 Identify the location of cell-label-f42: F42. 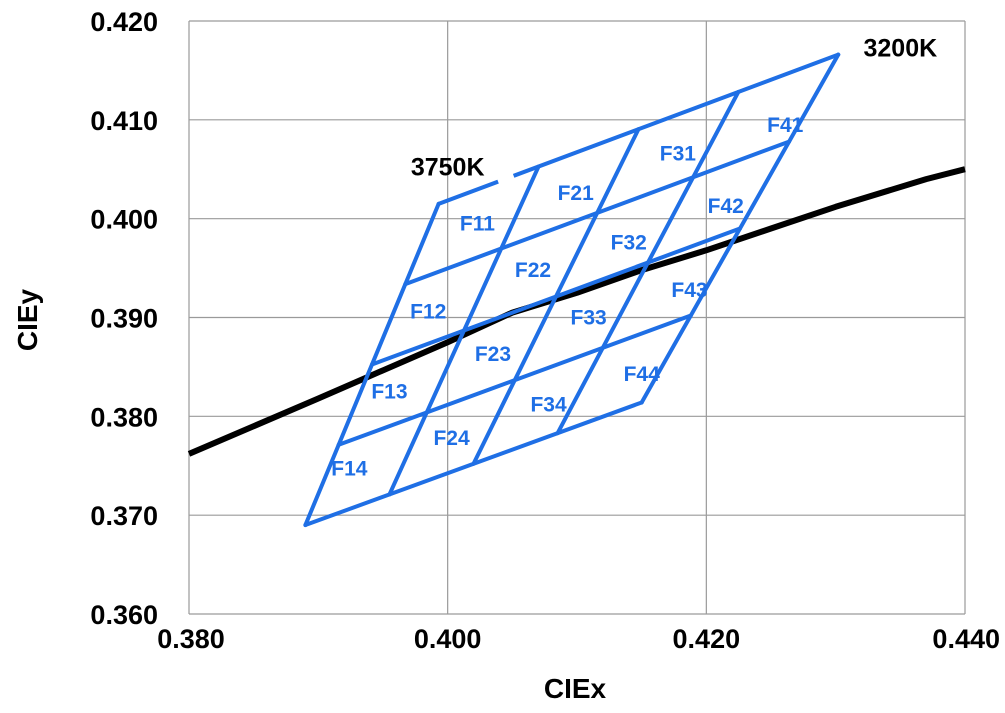
(726, 206).